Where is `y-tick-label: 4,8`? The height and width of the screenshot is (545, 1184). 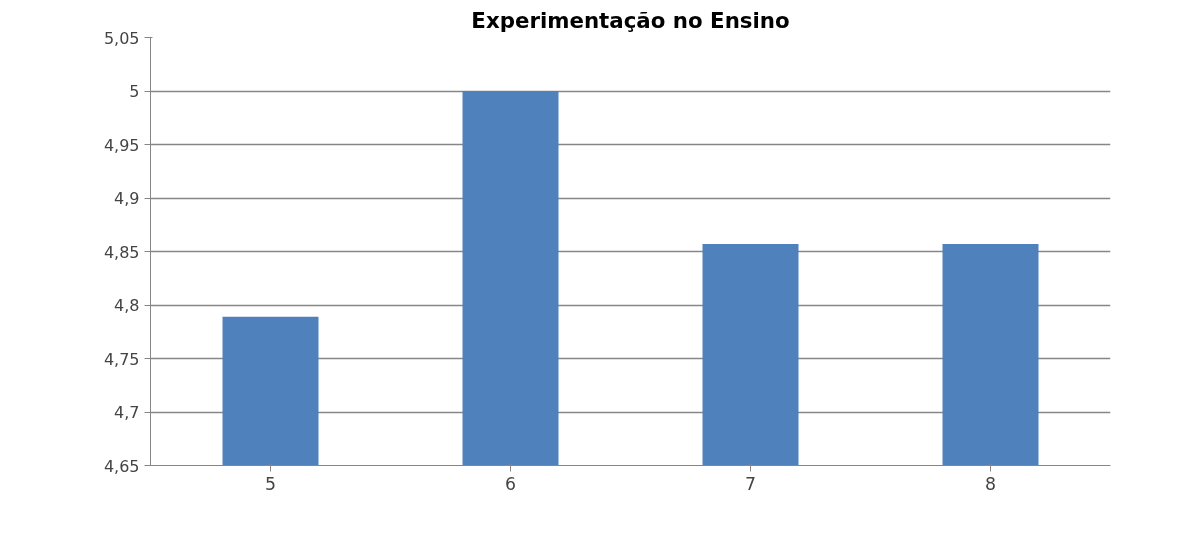
y-tick-label: 4,8 is located at coordinates (127, 305).